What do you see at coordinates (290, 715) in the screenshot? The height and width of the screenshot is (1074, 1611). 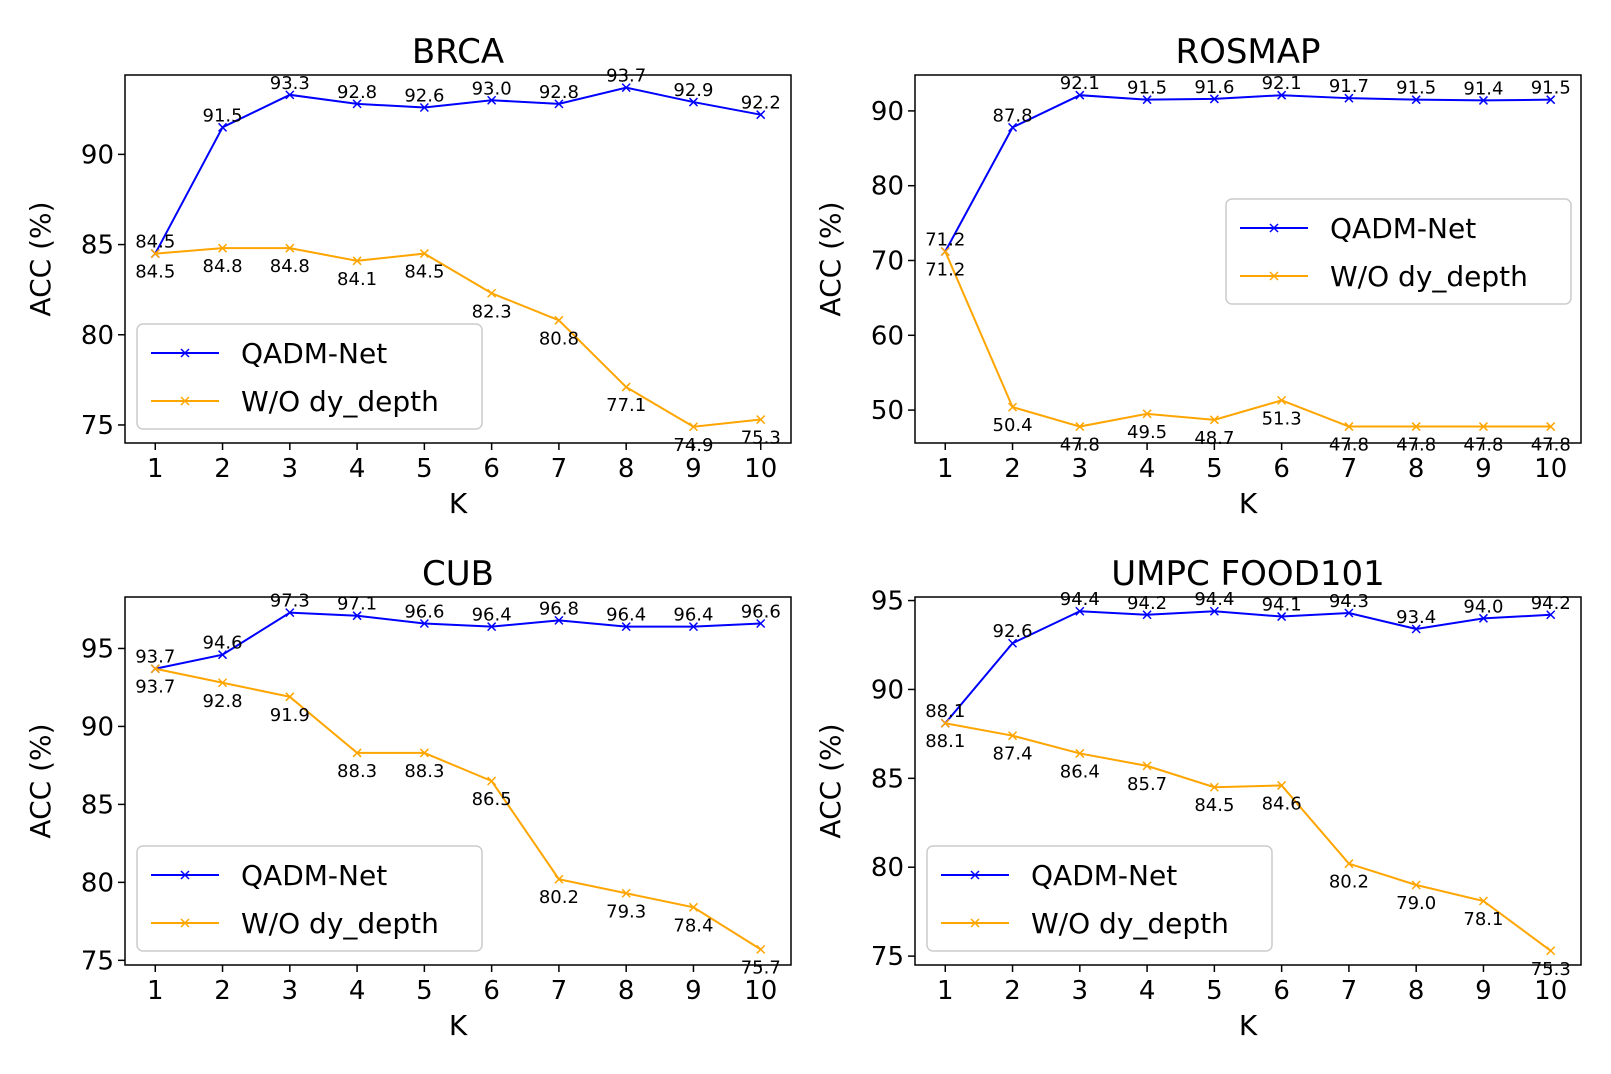 I see `data-label: 91.9` at bounding box center [290, 715].